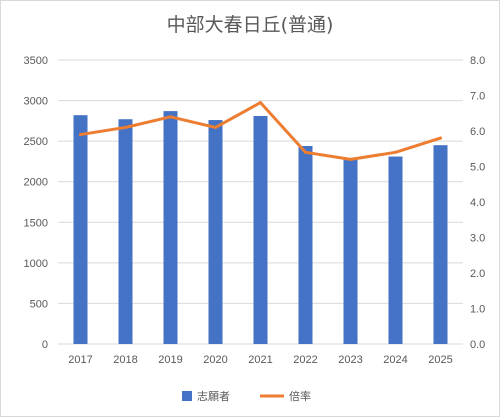 The height and width of the screenshot is (417, 500). Describe the element at coordinates (477, 132) in the screenshot. I see `y2-tick-label: 6.0` at that location.